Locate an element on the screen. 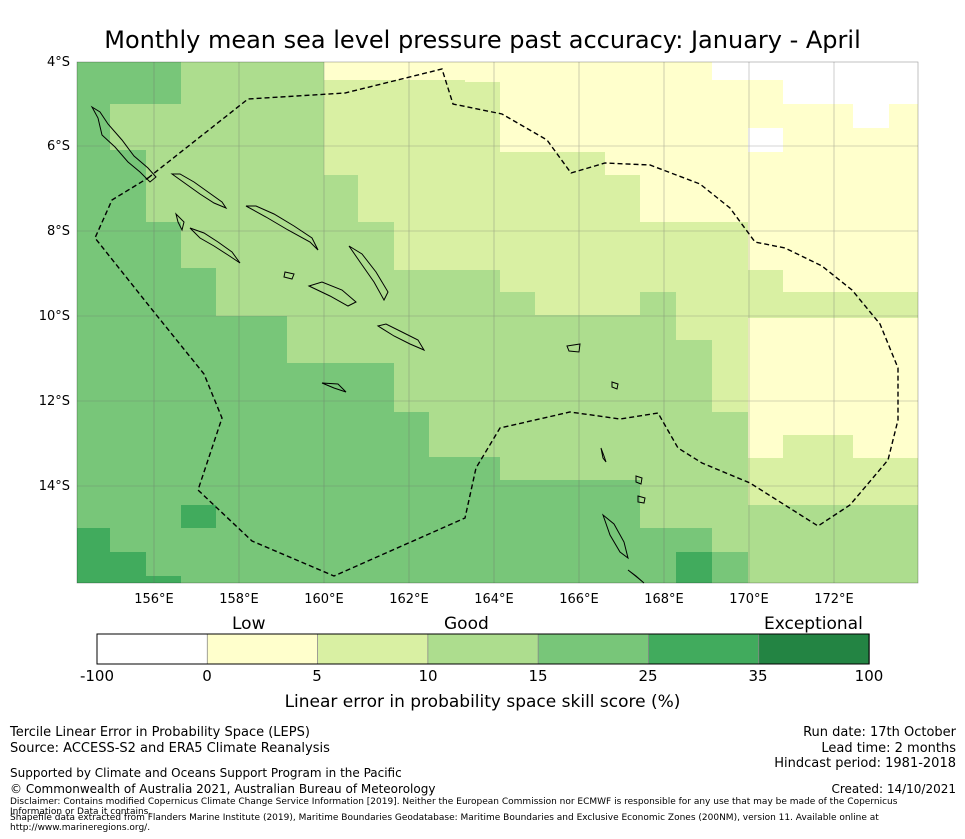 This screenshot has width=965, height=839. colorbar is located at coordinates (483, 649).